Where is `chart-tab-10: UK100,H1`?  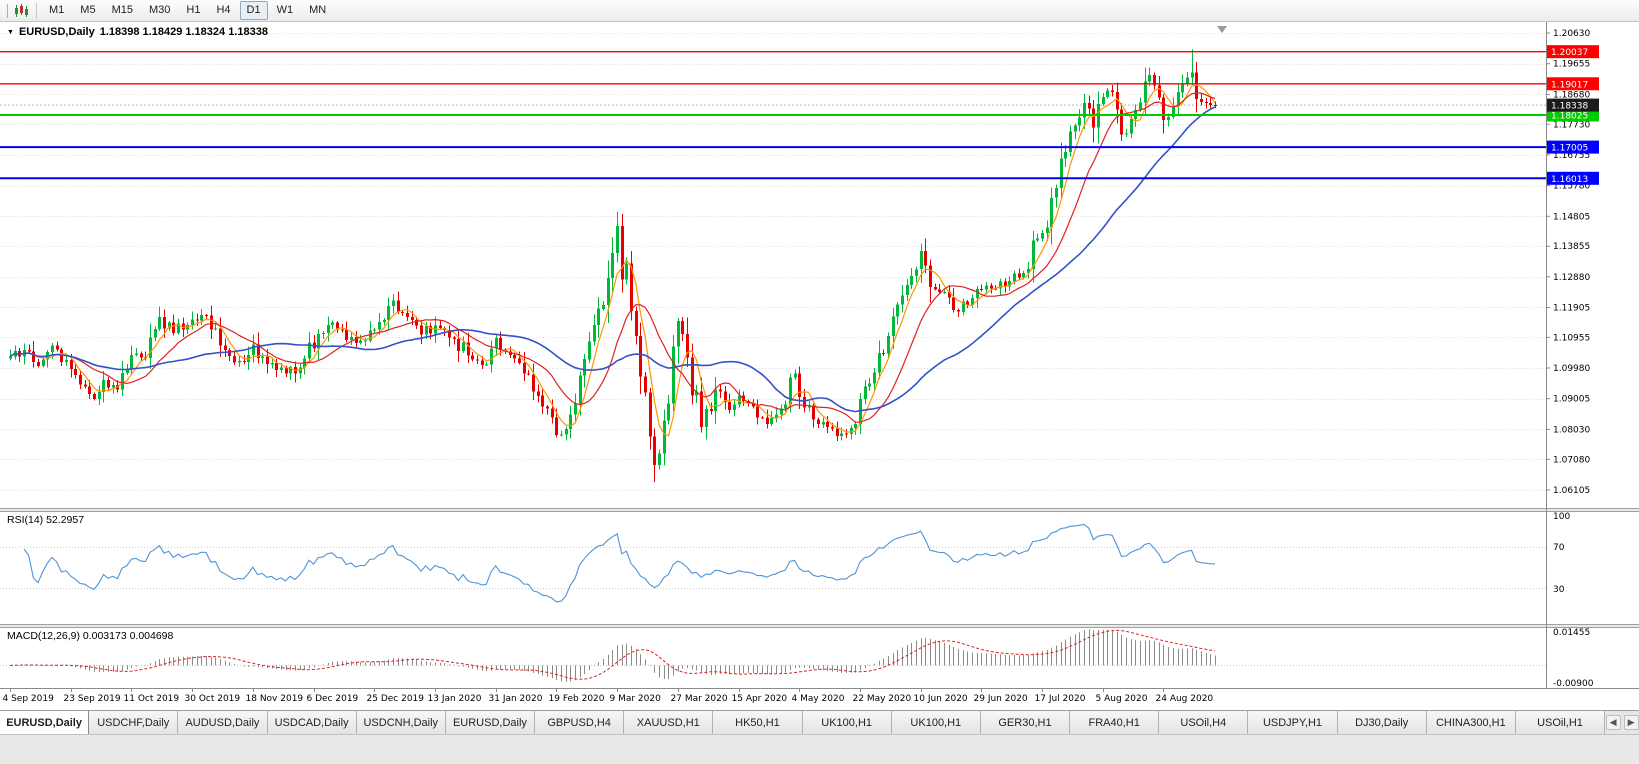
chart-tab-10: UK100,H1 is located at coordinates (936, 722).